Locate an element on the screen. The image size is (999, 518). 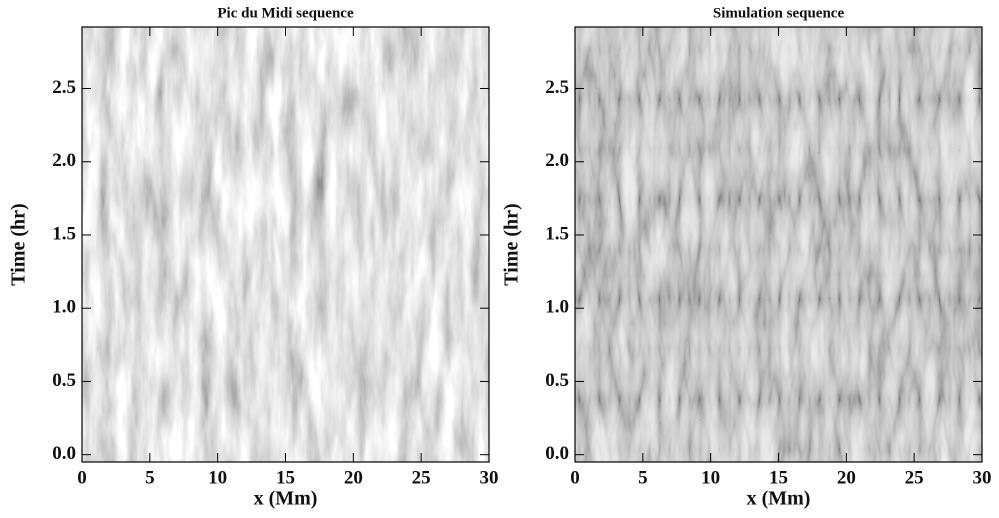
panel-title: Simulation sequence is located at coordinates (779, 13).